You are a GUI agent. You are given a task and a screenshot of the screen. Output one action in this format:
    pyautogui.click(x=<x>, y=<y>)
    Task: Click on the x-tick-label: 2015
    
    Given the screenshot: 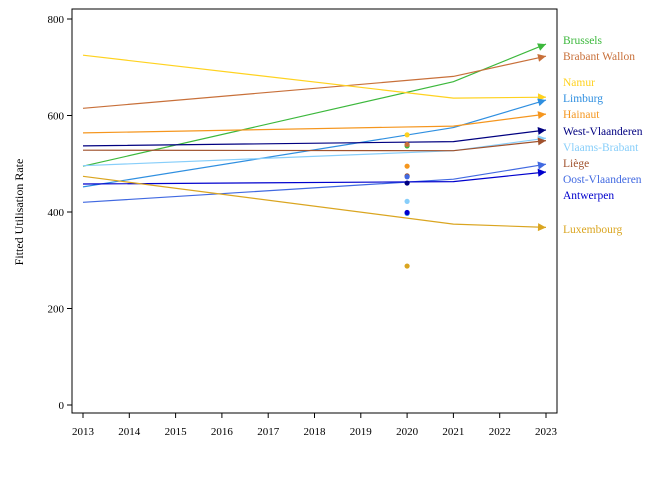 What is the action you would take?
    pyautogui.click(x=176, y=432)
    